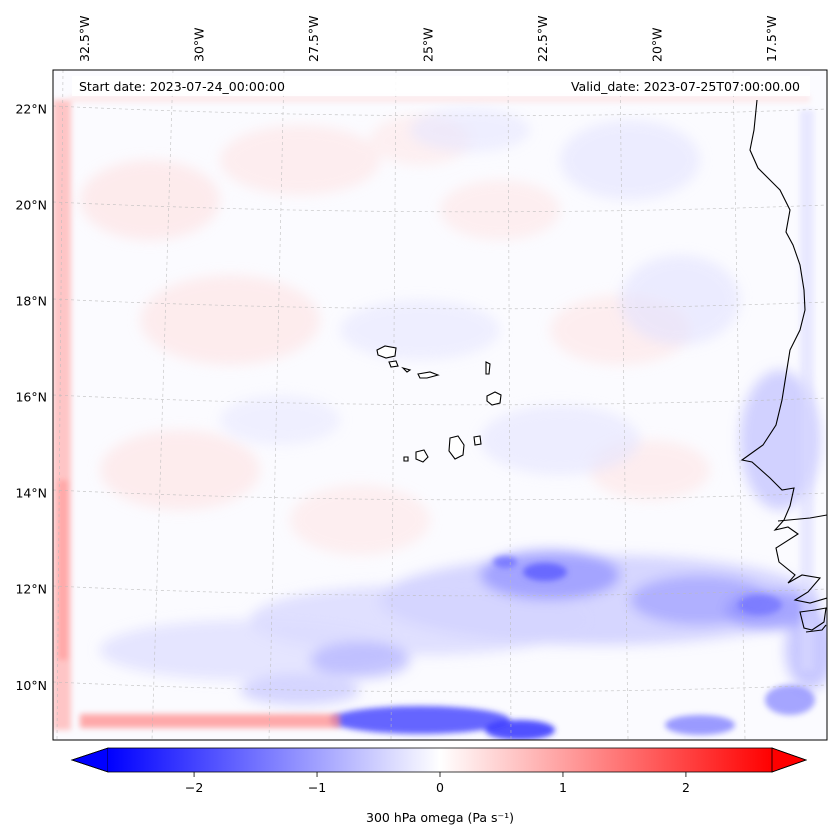 The height and width of the screenshot is (839, 837). What do you see at coordinates (686, 787) in the screenshot?
I see `colorbar-tick-label: 2` at bounding box center [686, 787].